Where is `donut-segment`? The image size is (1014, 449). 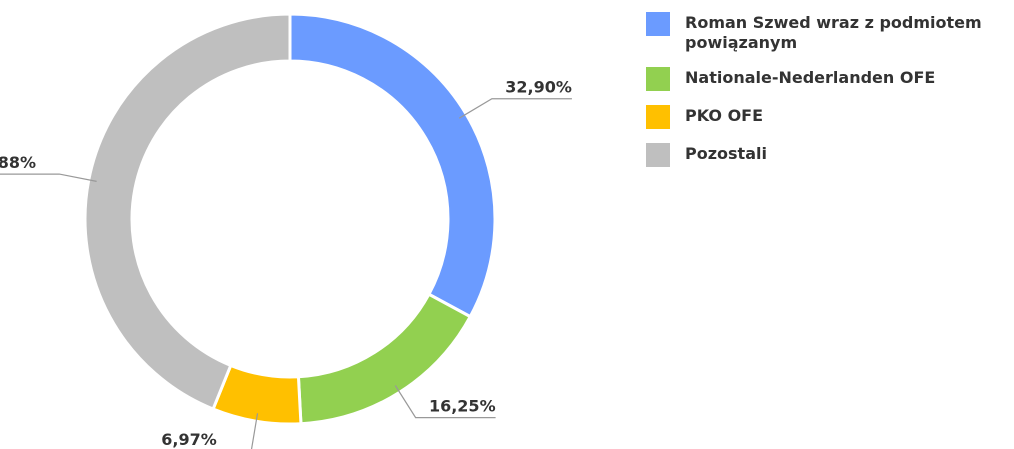
donut-segment is located at coordinates (392, 165).